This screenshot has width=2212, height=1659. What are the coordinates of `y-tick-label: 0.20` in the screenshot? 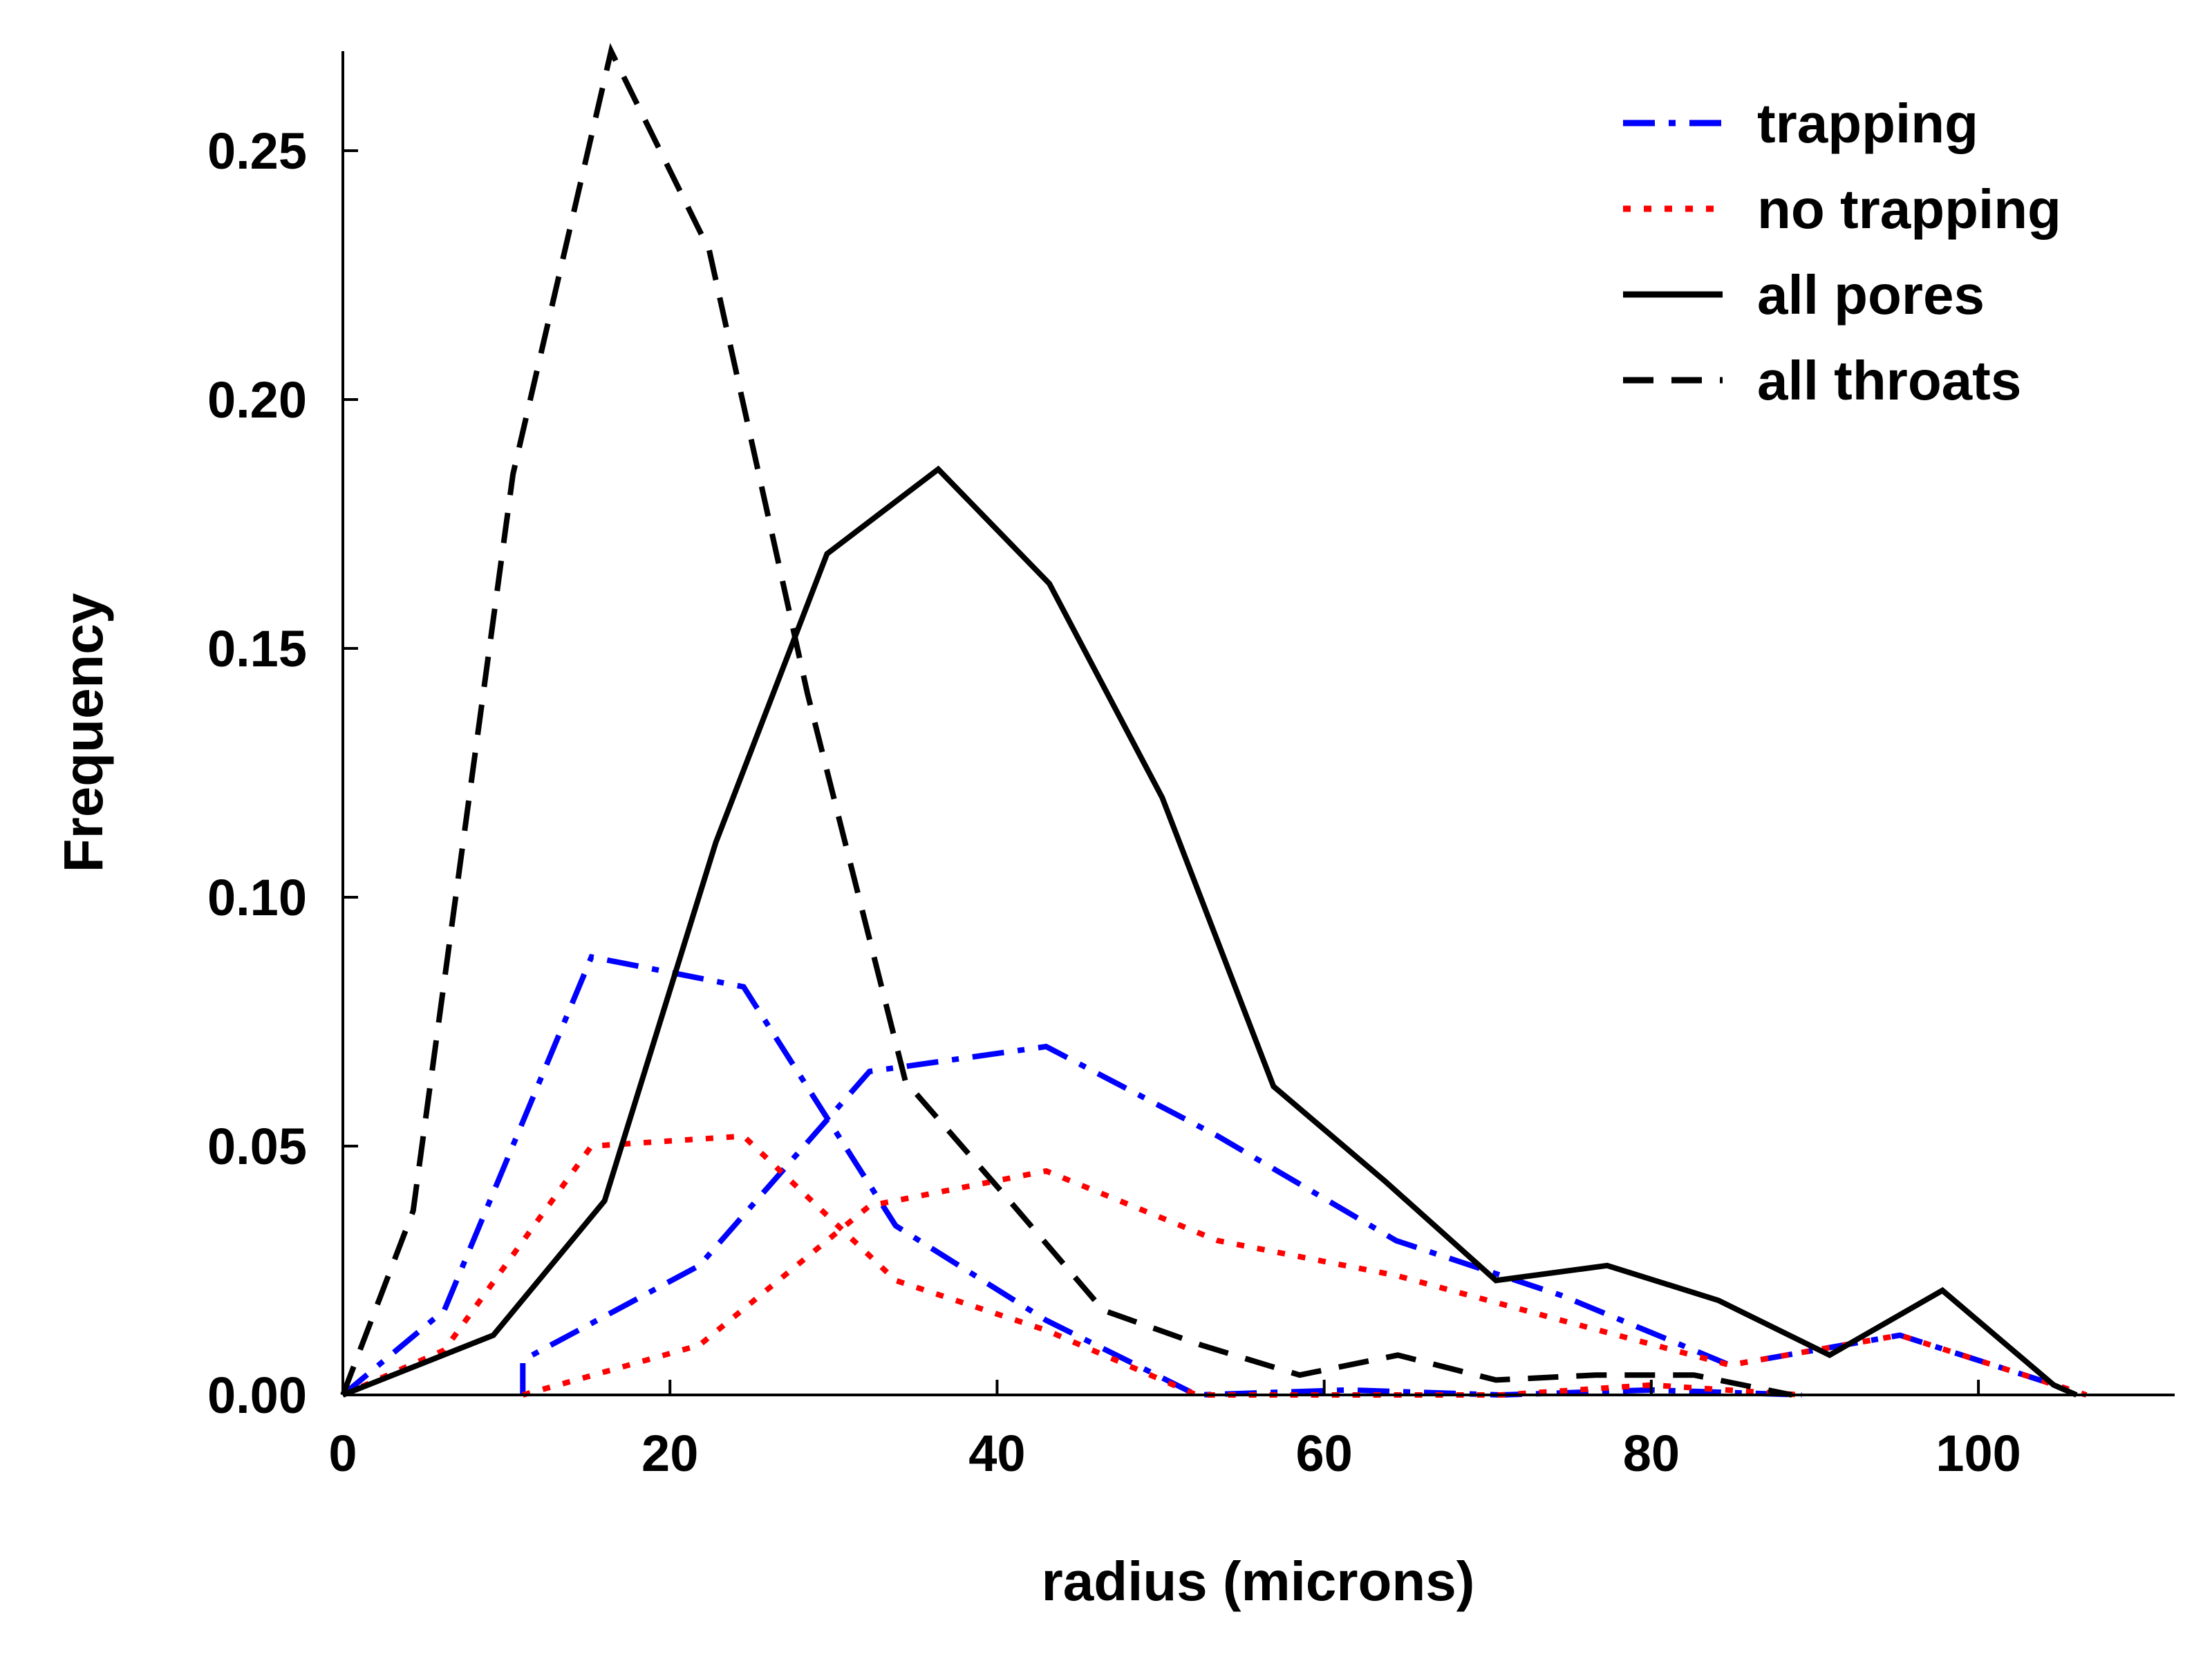 It's located at (257, 400).